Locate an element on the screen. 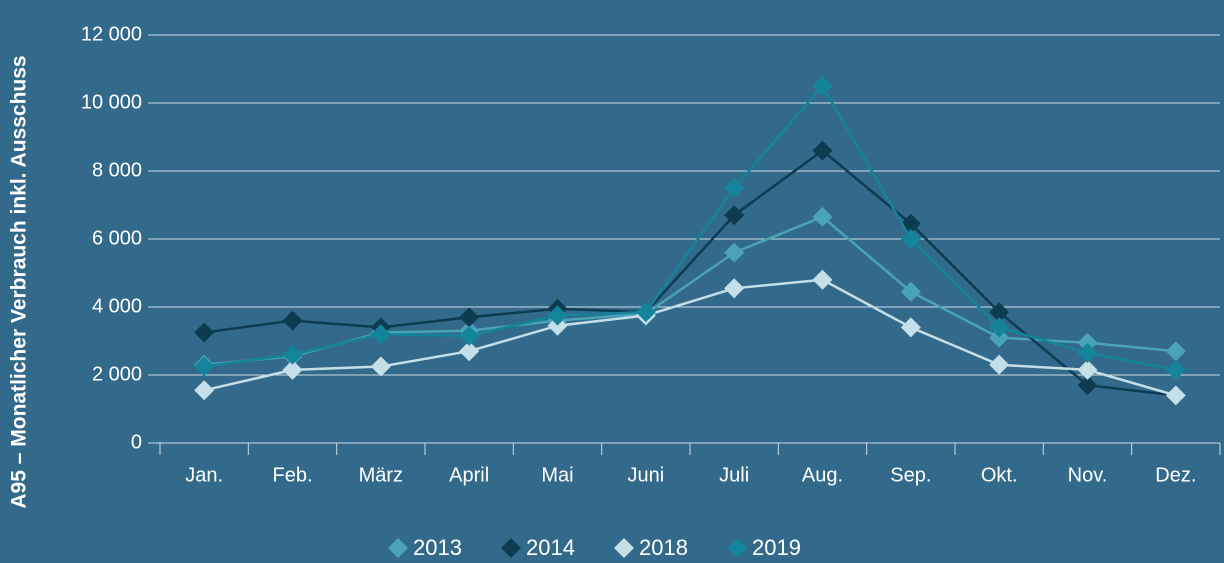 This screenshot has width=1224, height=563. x-tick-label: Feb. is located at coordinates (292, 475).